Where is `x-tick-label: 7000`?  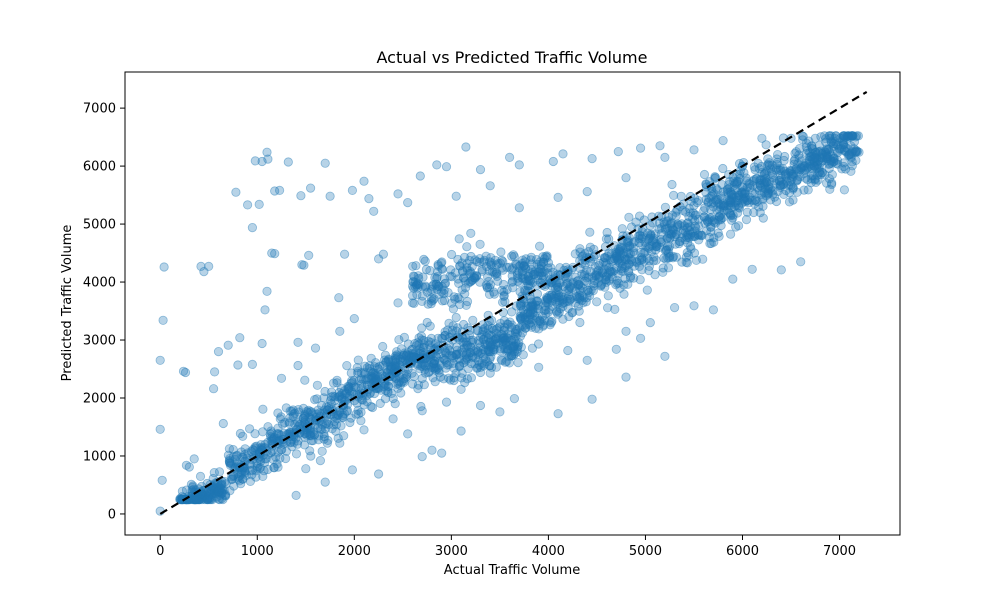 x-tick-label: 7000 is located at coordinates (839, 551).